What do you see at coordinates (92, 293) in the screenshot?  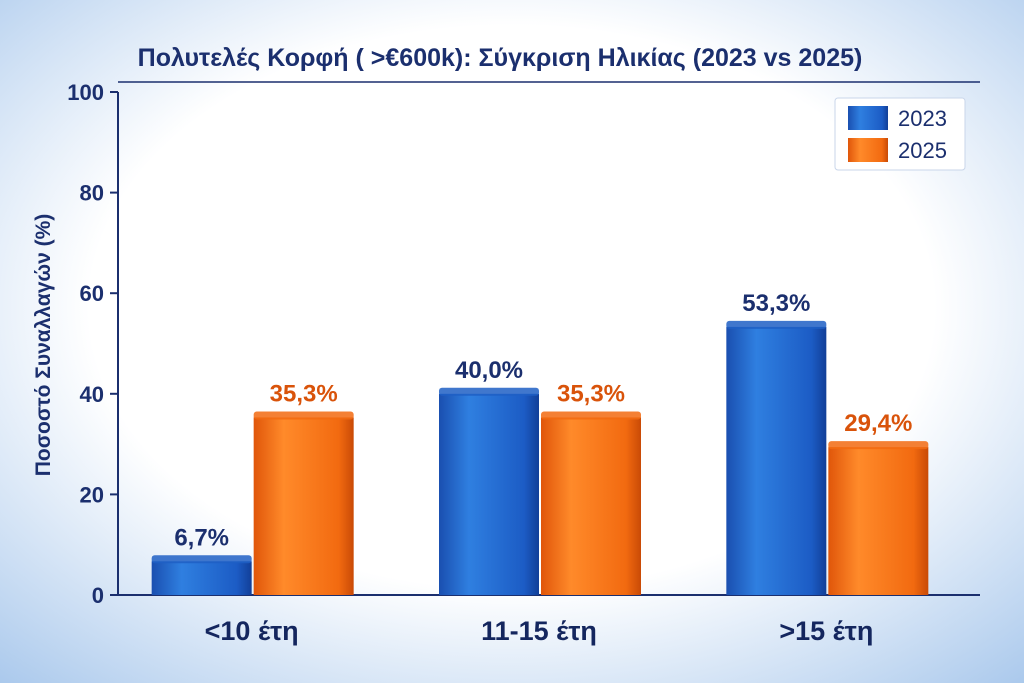 I see `y-tick-label: 60` at bounding box center [92, 293].